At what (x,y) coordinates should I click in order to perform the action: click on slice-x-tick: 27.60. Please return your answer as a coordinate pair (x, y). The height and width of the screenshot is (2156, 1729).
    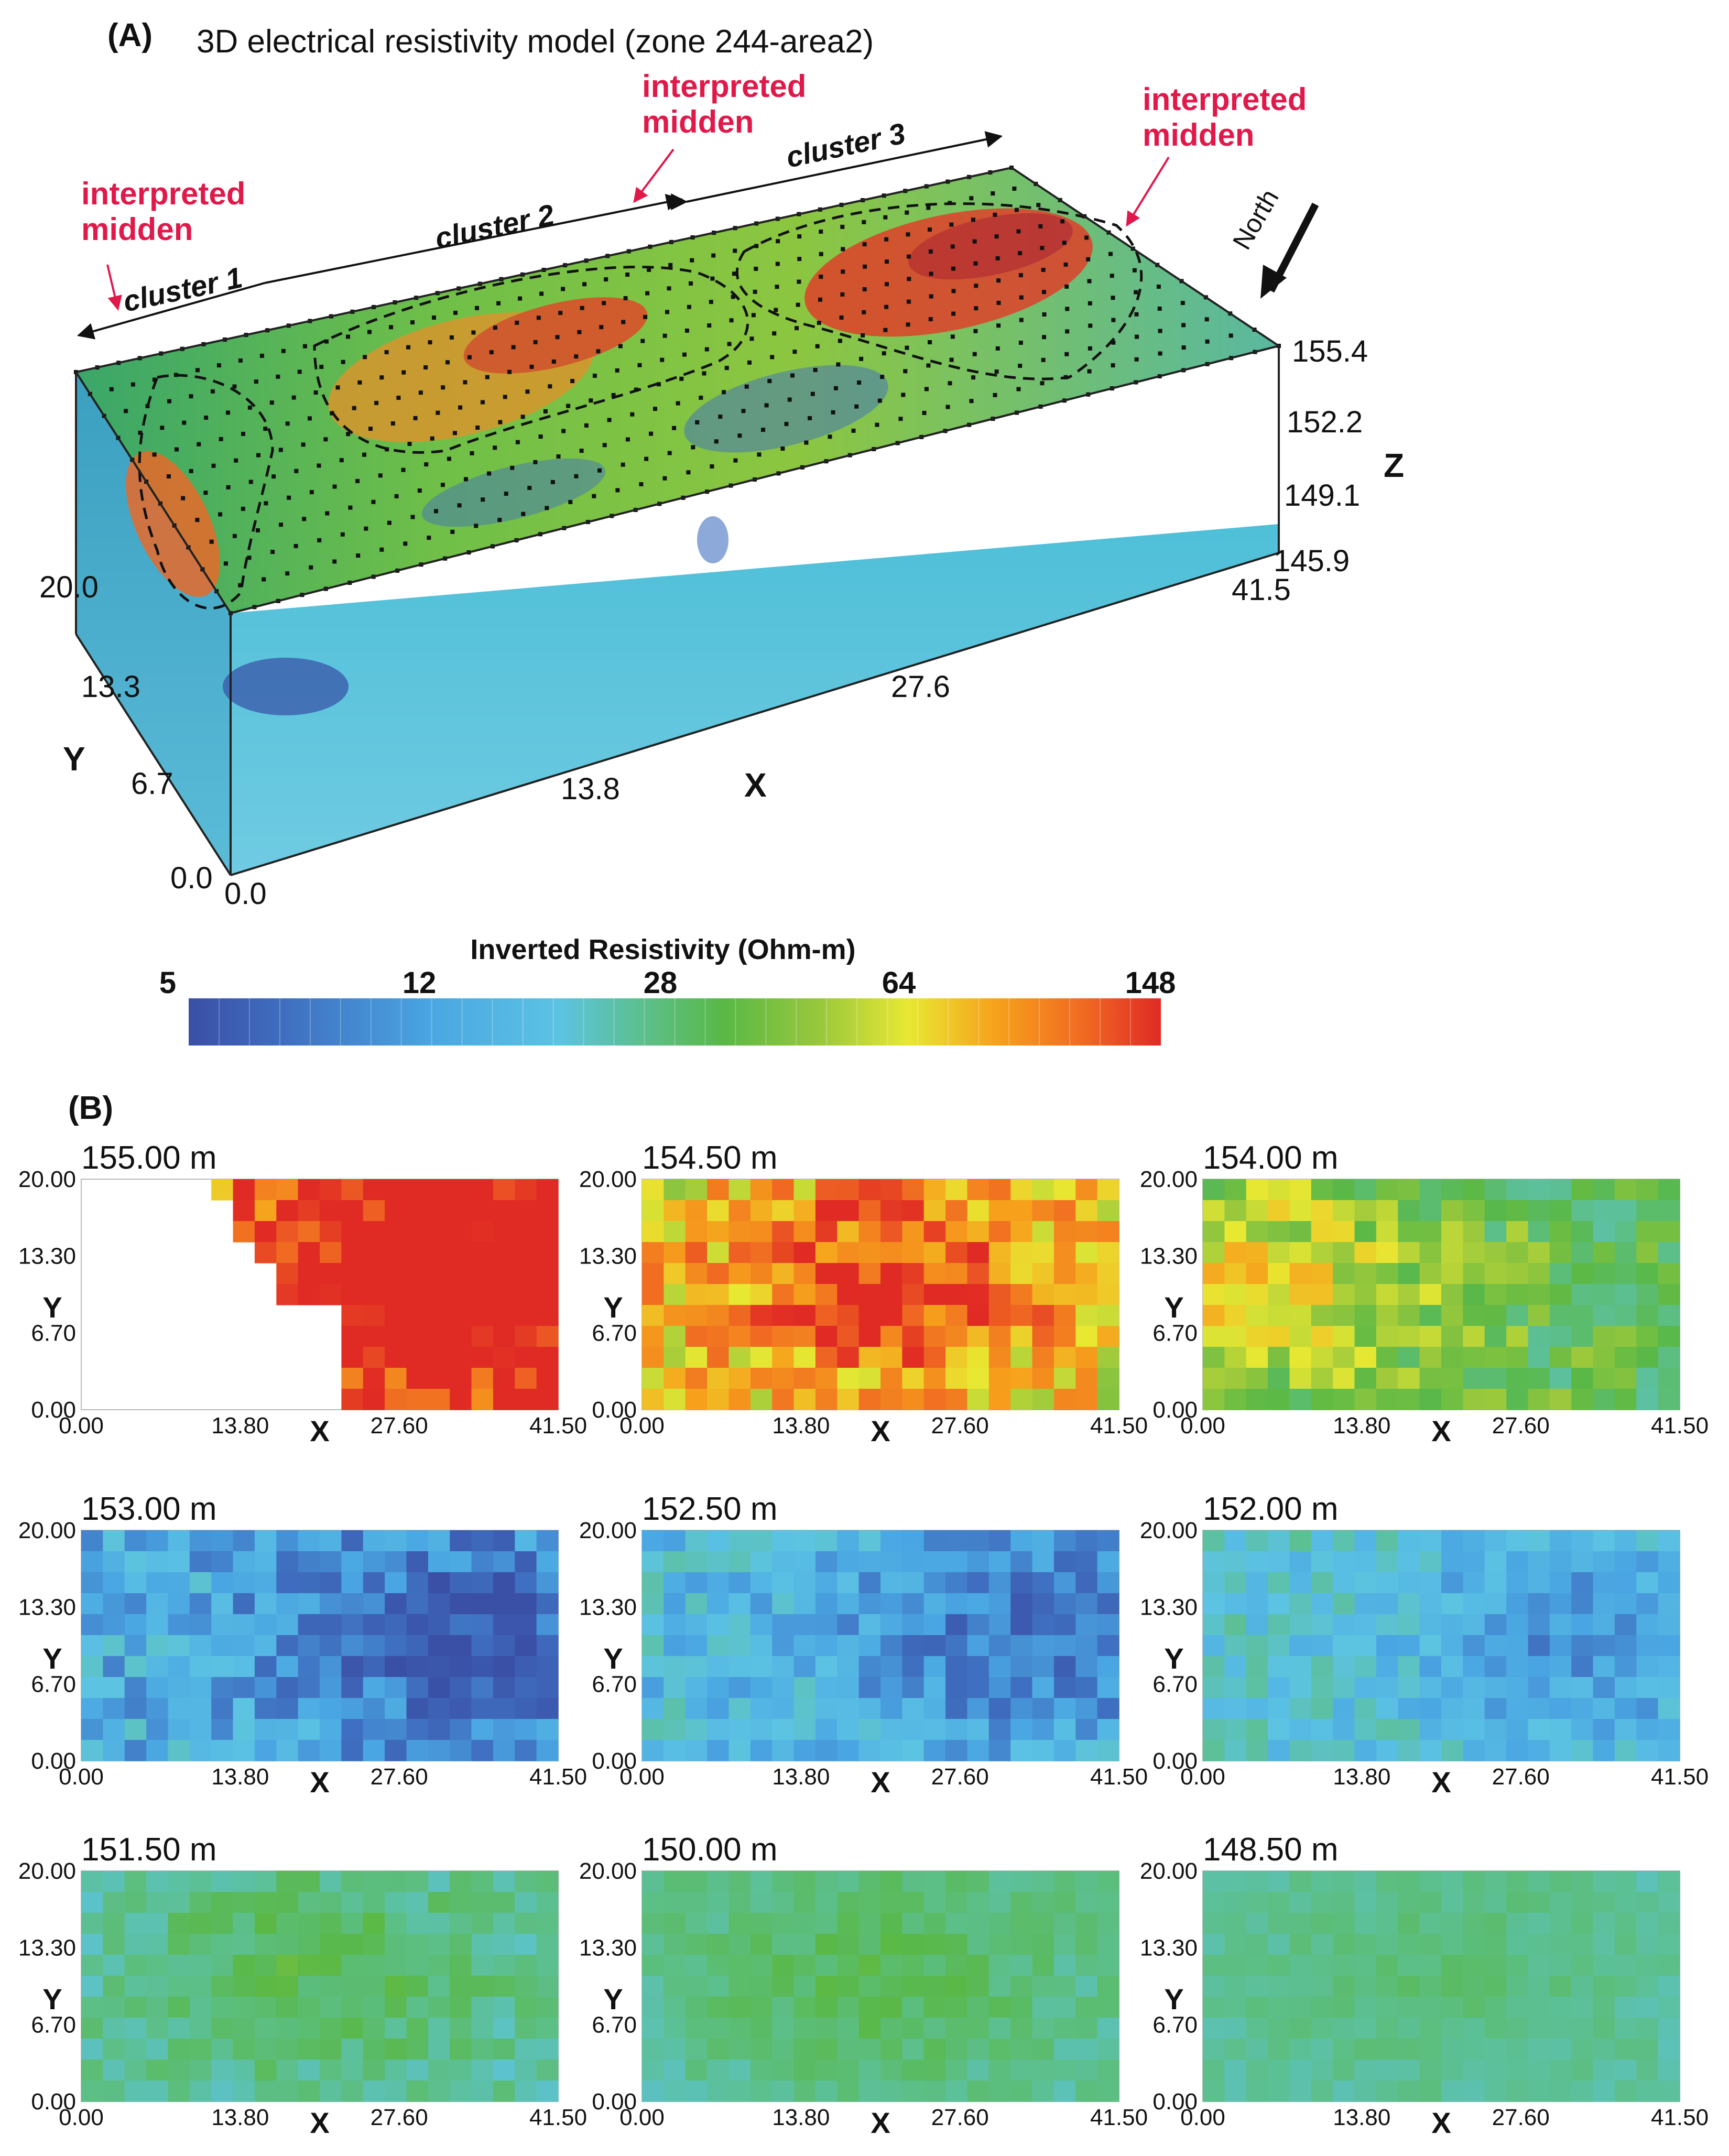
    Looking at the image, I should click on (399, 1426).